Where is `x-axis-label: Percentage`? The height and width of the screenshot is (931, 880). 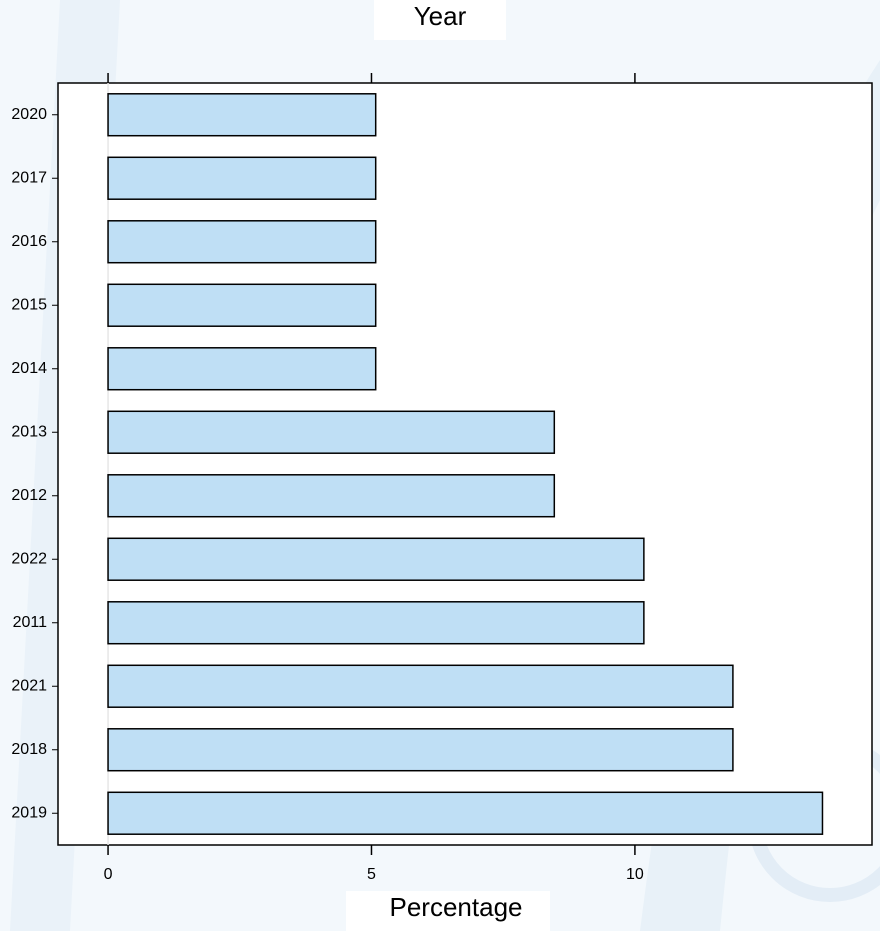
x-axis-label: Percentage is located at coordinates (456, 907).